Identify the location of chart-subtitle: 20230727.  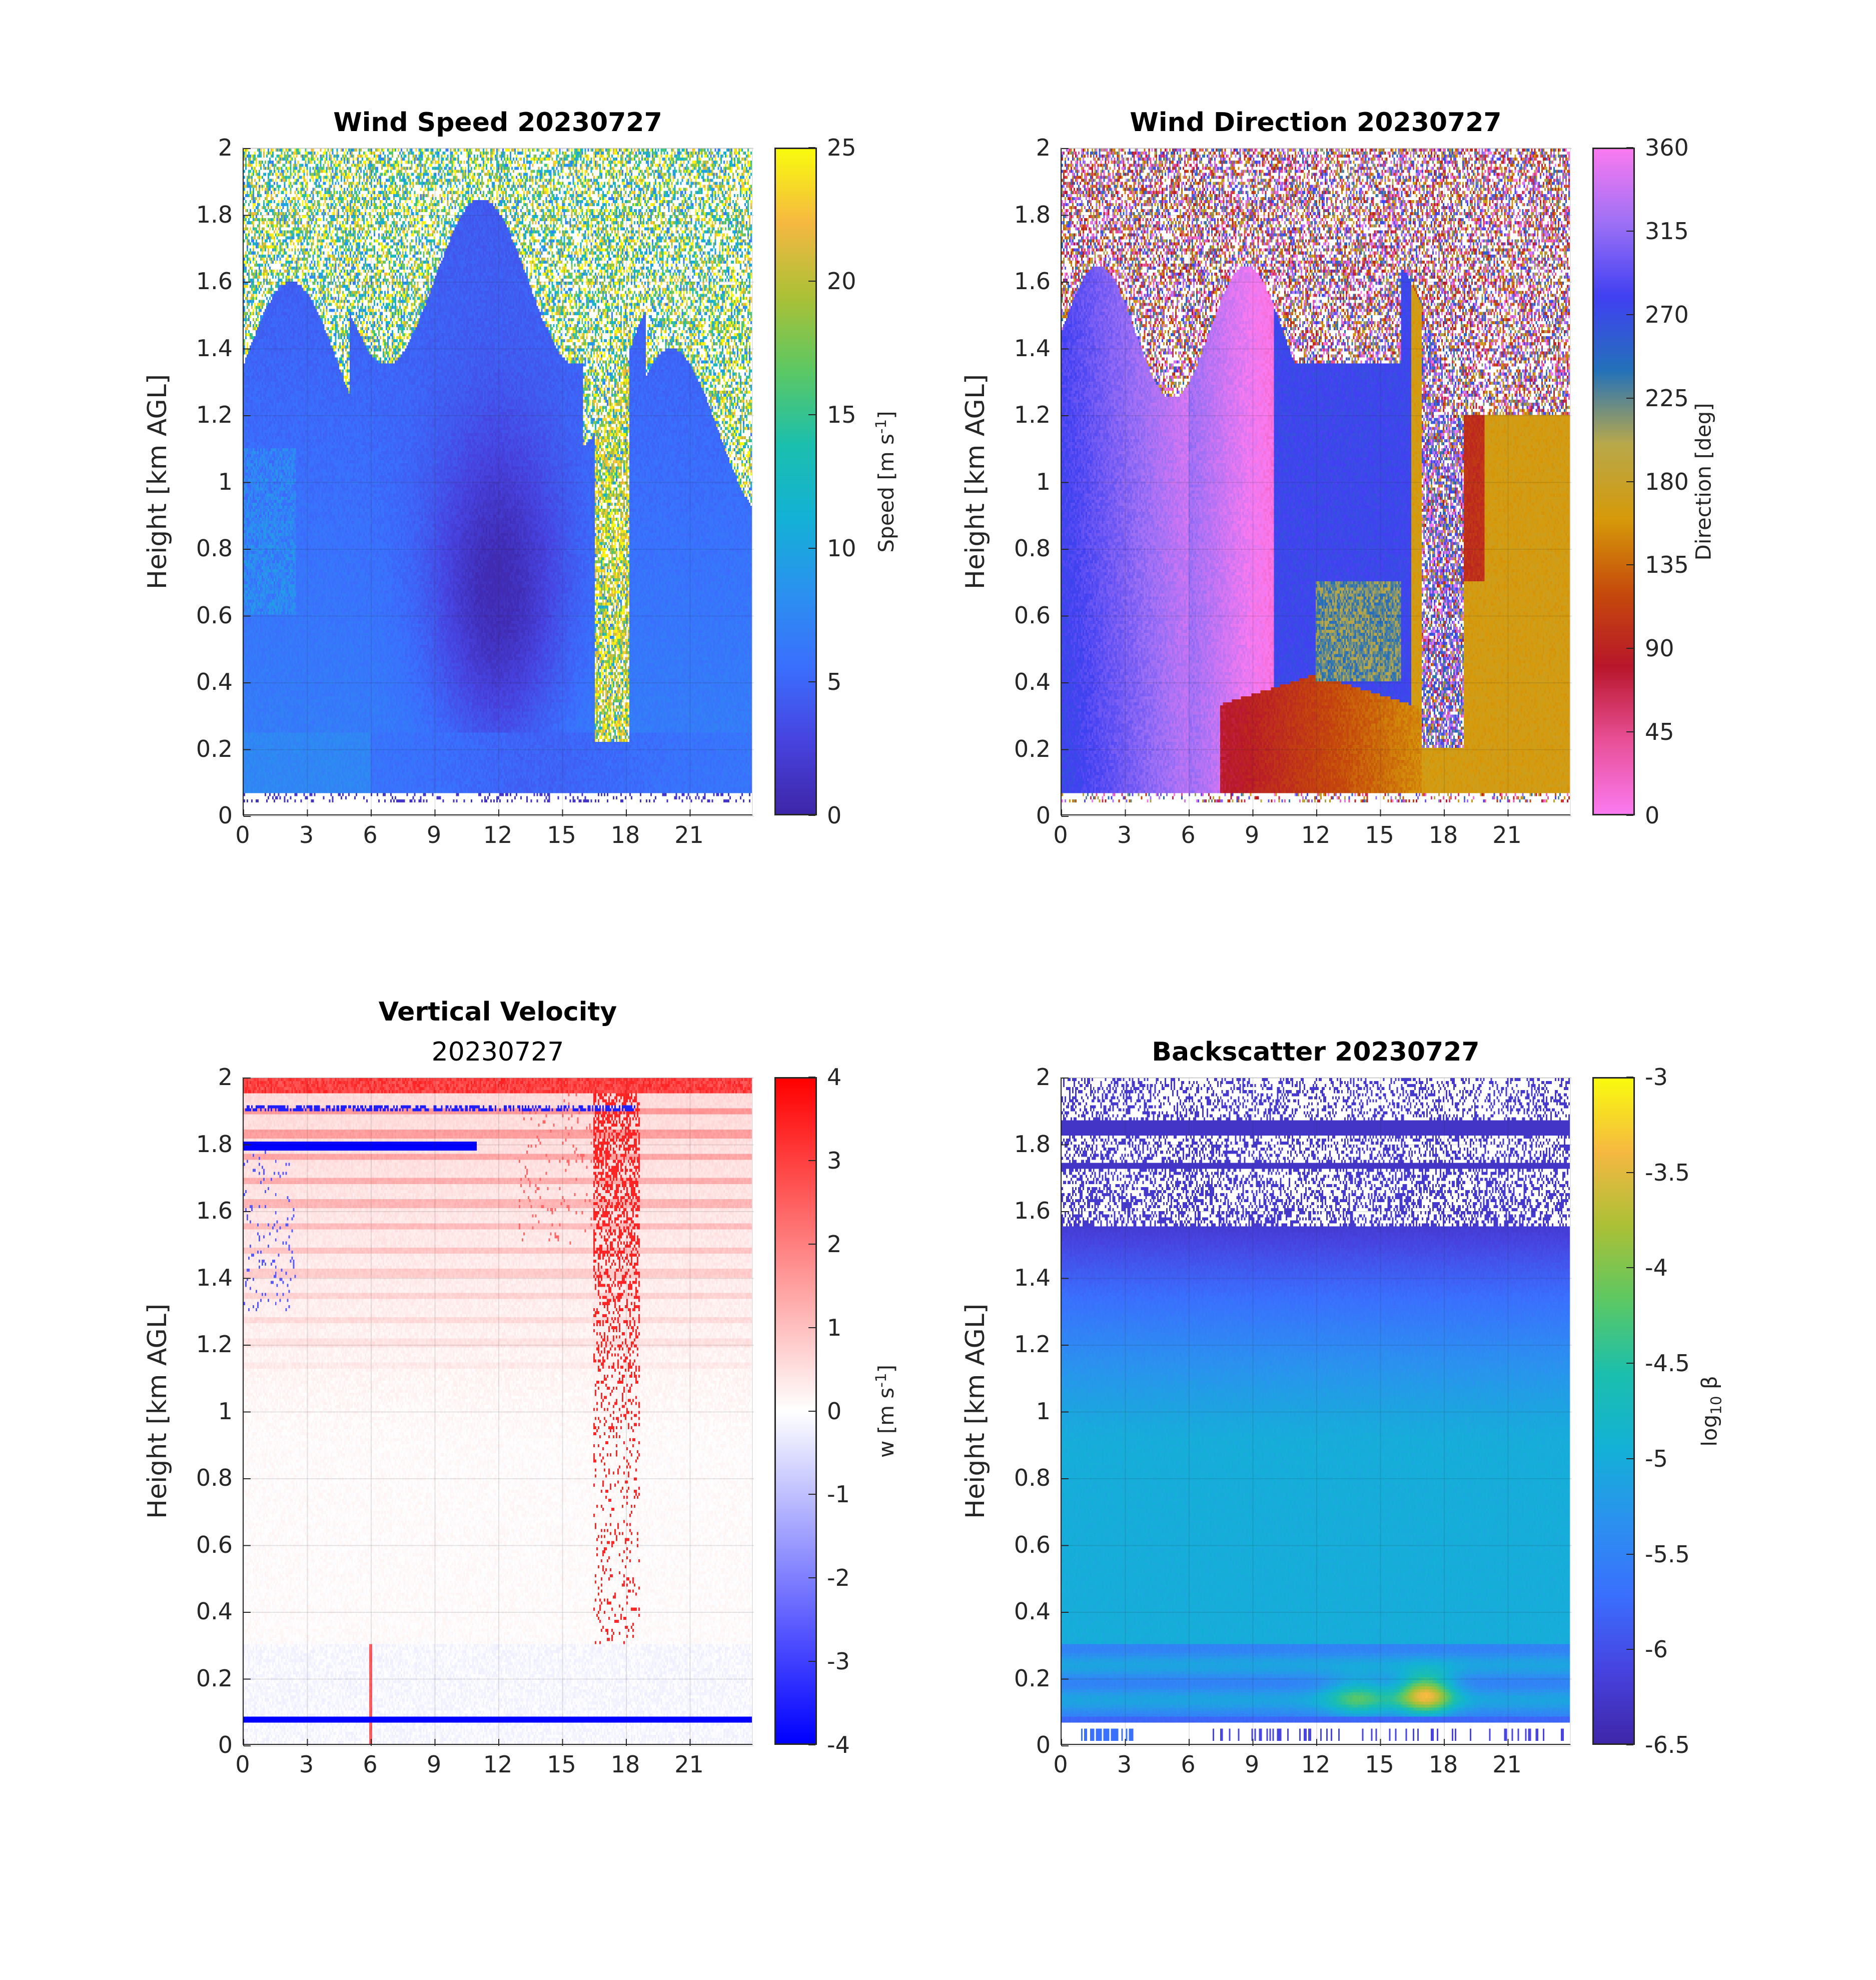
(497, 1052).